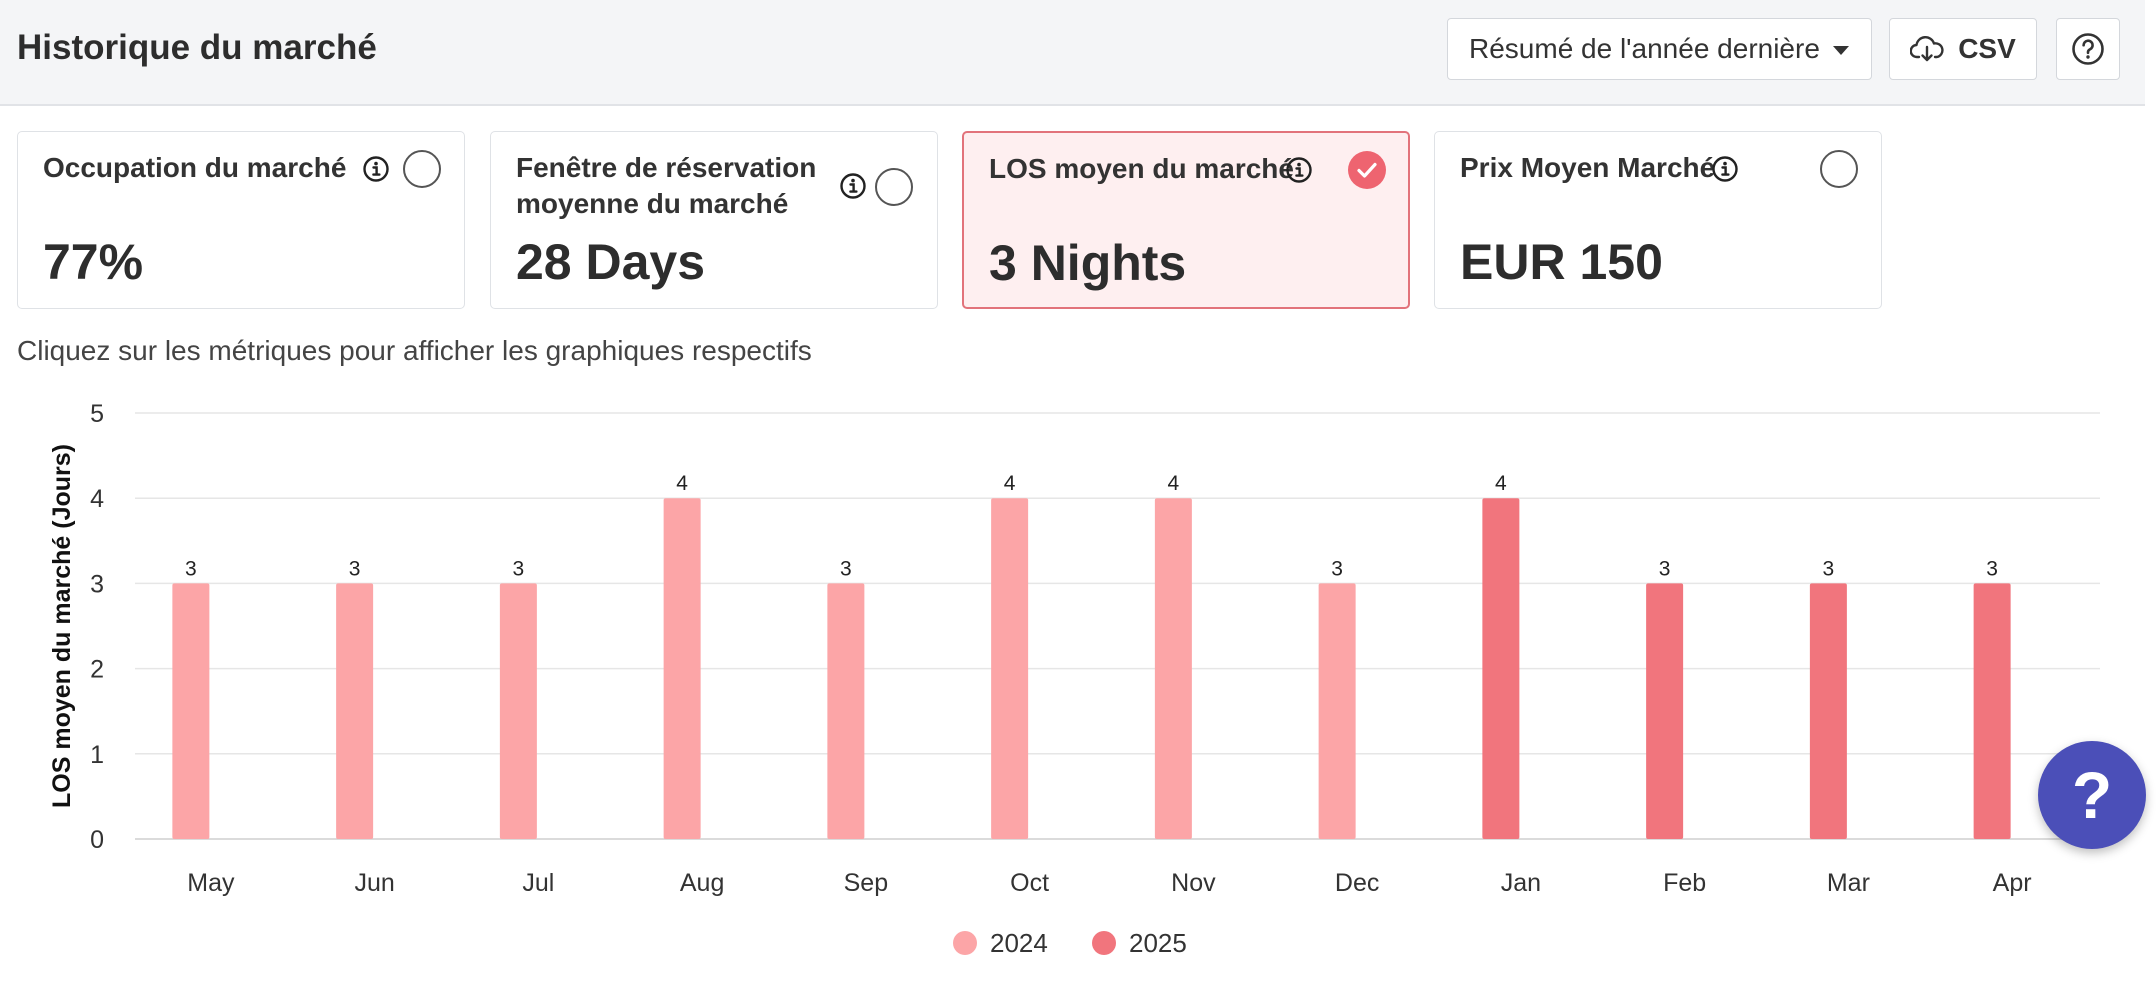 Image resolution: width=2156 pixels, height=998 pixels. Describe the element at coordinates (866, 883) in the screenshot. I see `x-tick-label: Sep` at that location.